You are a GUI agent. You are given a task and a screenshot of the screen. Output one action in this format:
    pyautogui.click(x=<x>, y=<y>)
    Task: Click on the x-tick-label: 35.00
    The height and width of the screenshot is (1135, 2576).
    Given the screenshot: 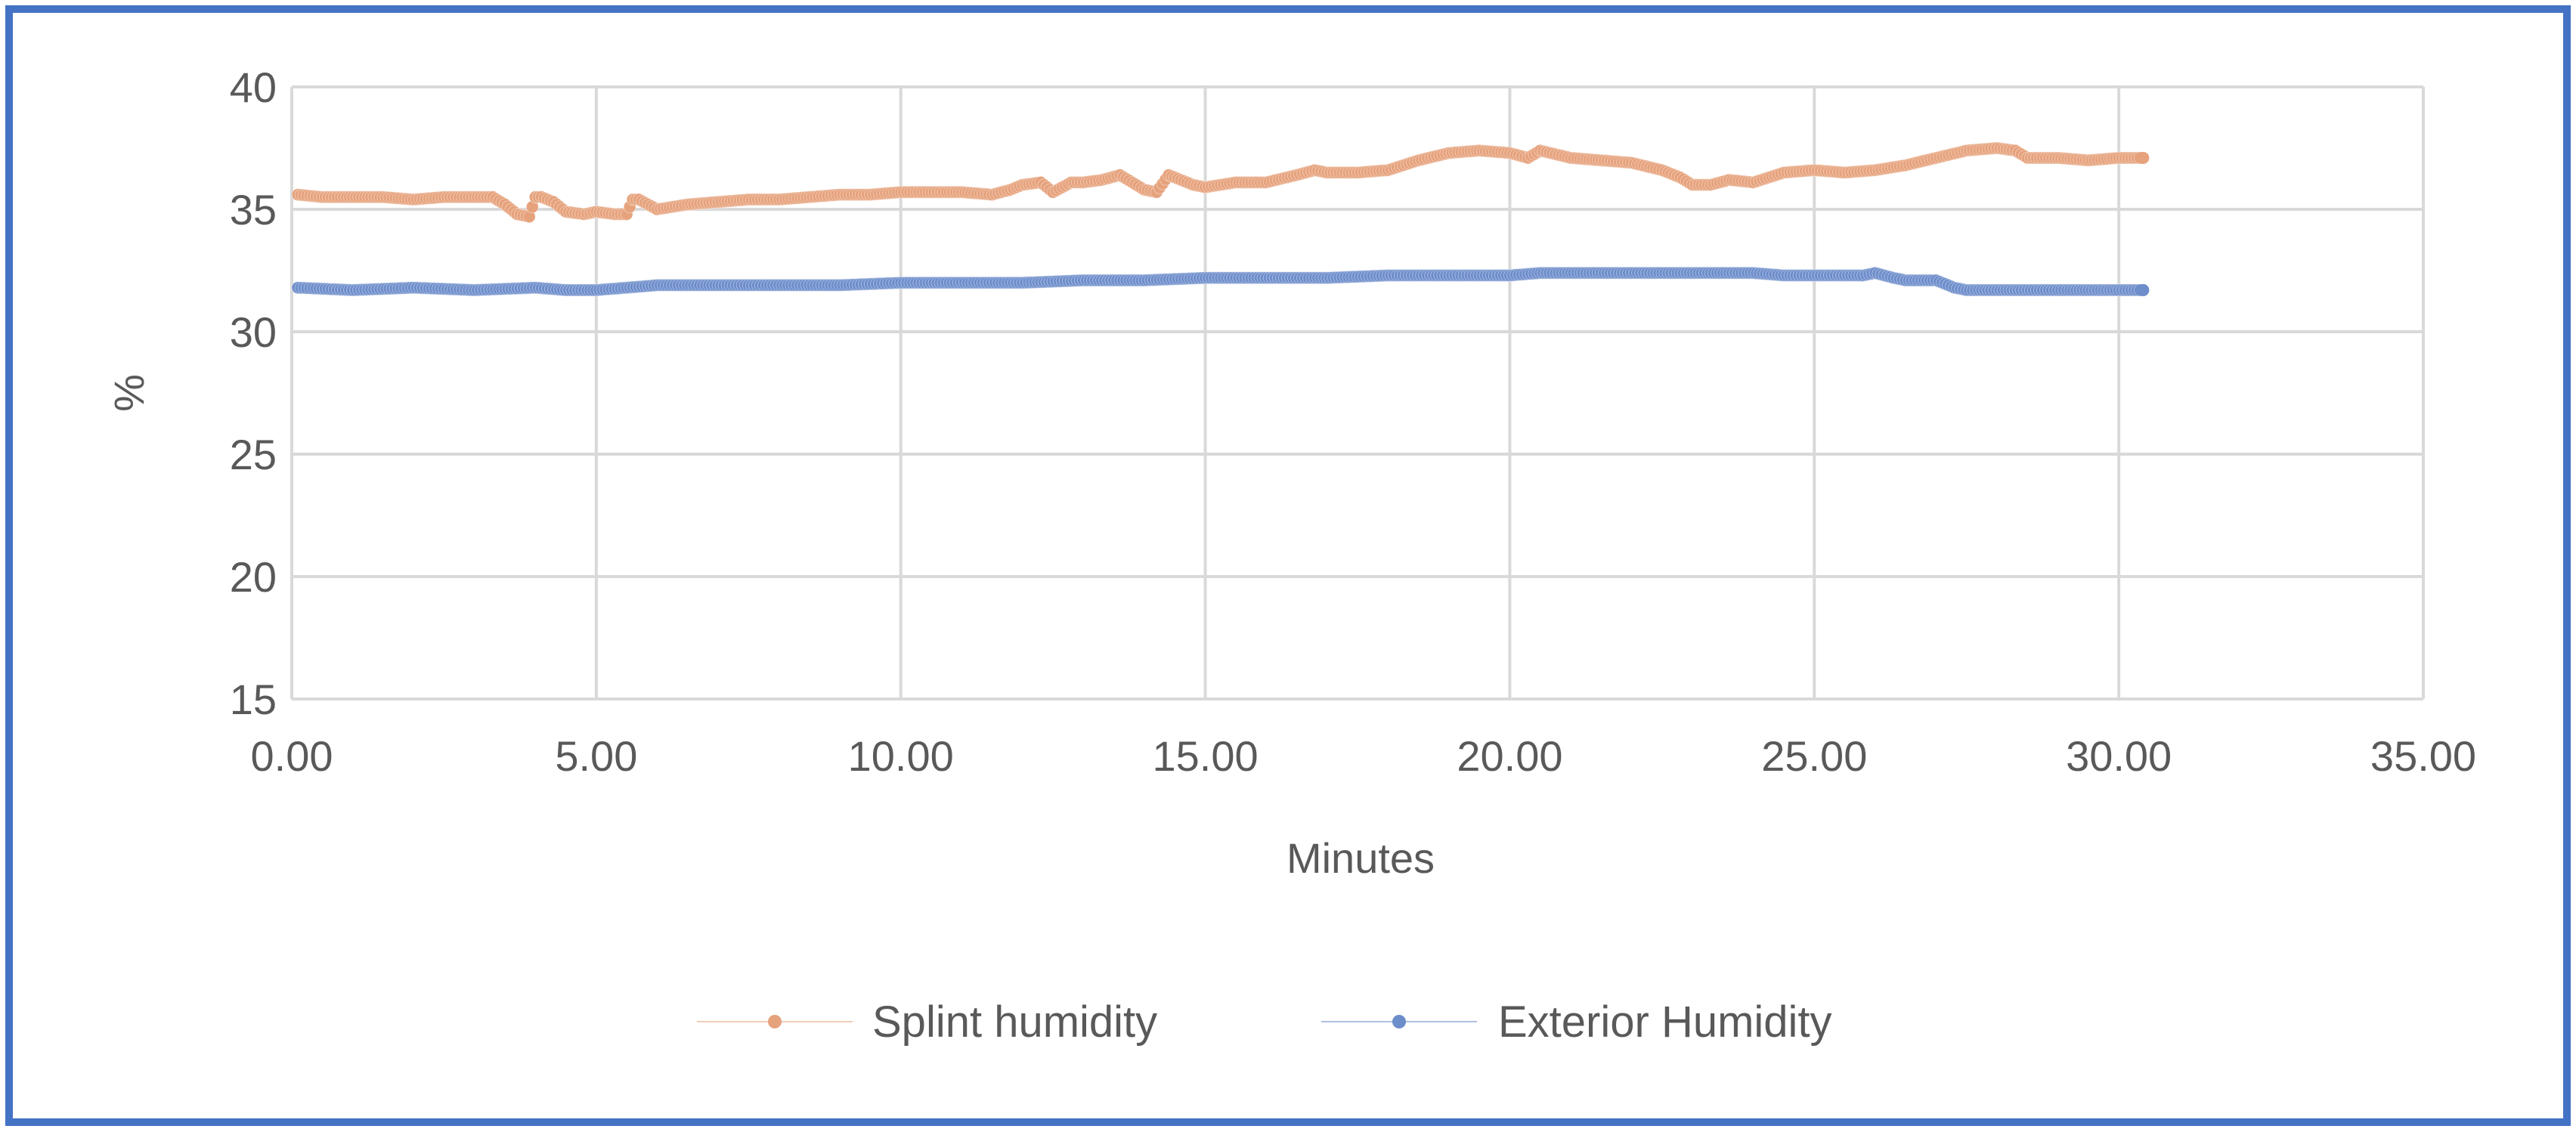 What is the action you would take?
    pyautogui.click(x=2423, y=756)
    